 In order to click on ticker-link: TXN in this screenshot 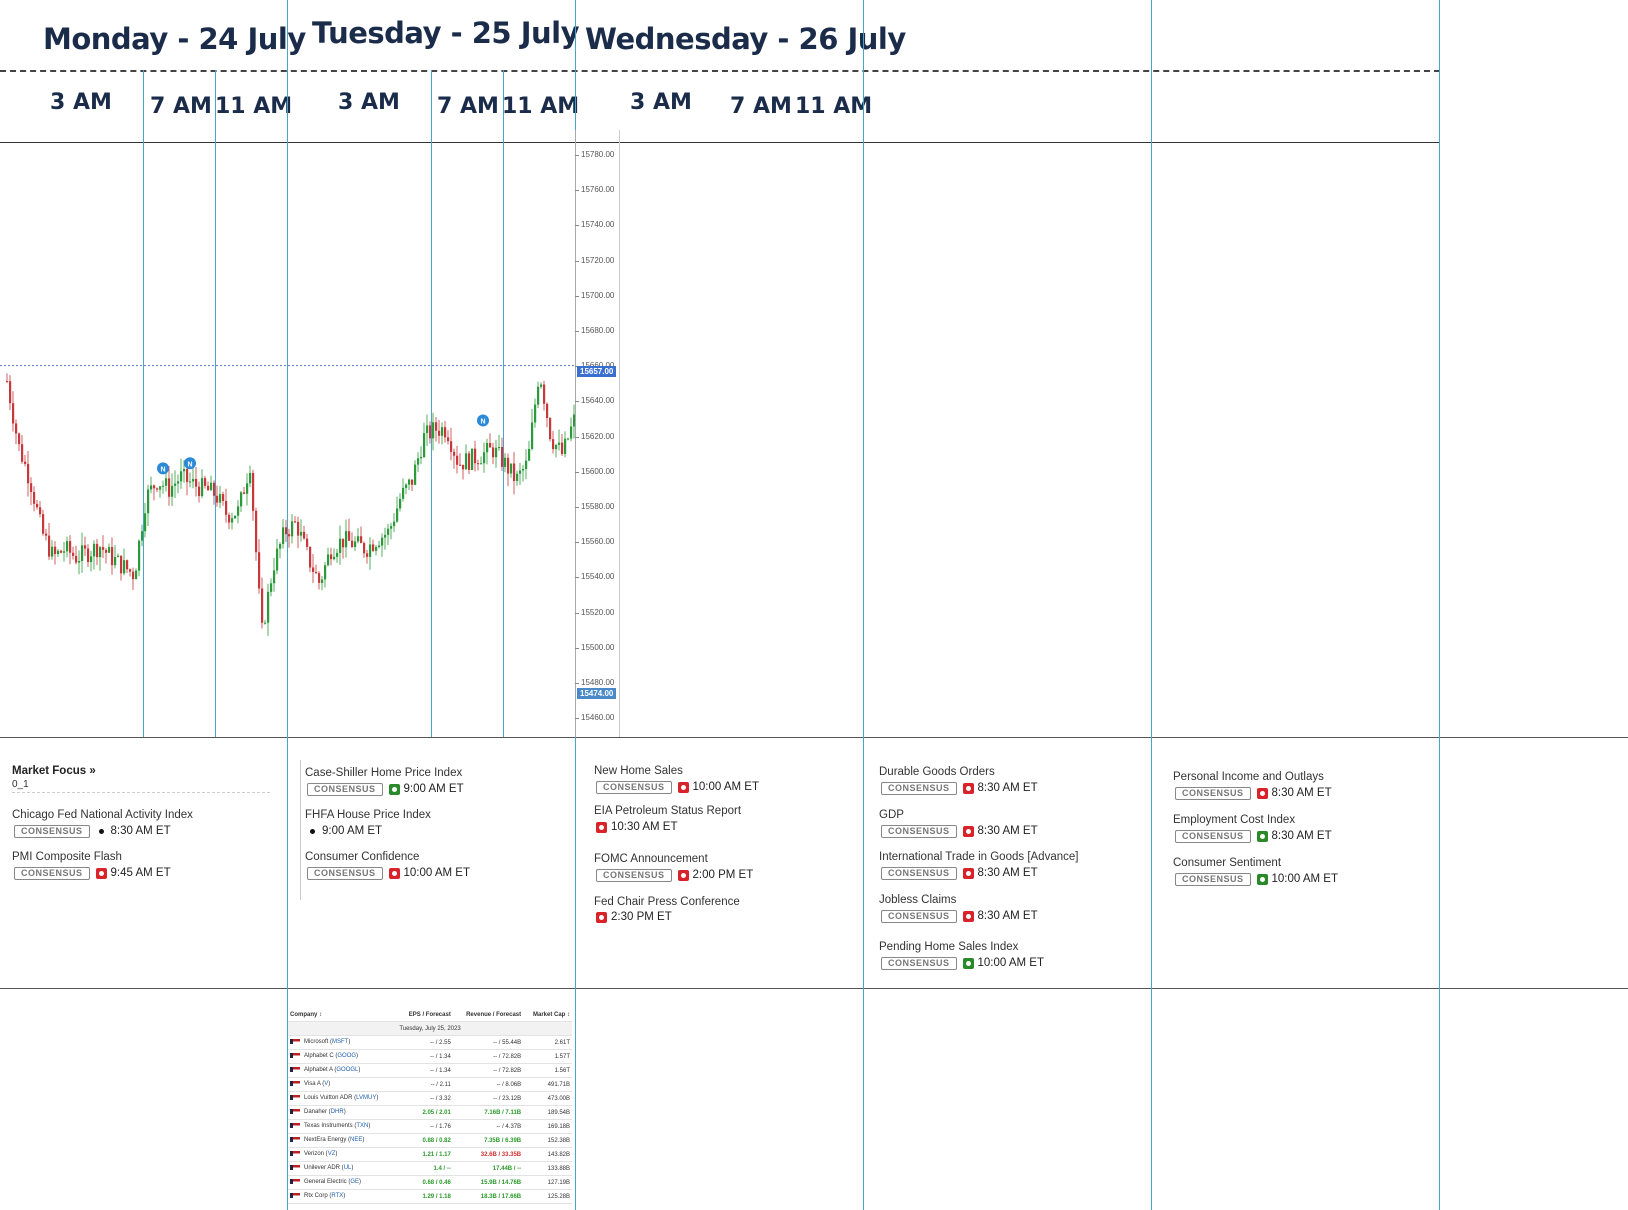, I will do `click(362, 1126)`.